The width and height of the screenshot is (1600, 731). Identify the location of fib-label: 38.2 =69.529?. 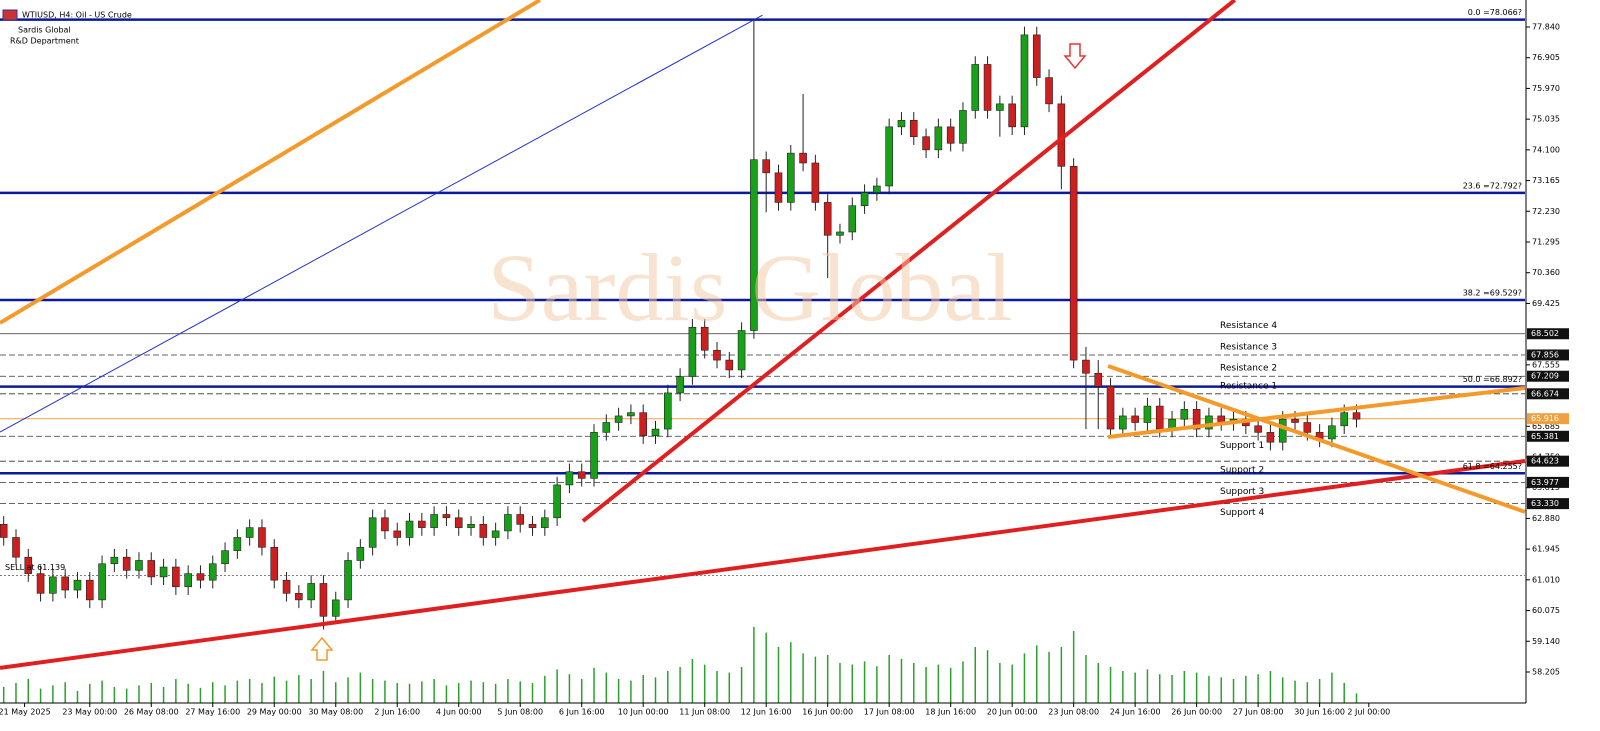
(1492, 293).